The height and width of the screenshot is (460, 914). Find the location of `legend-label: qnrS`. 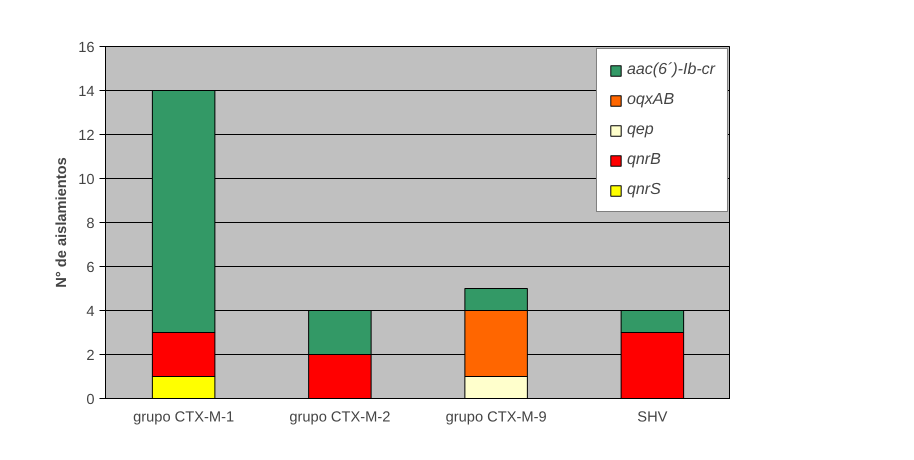

legend-label: qnrS is located at coordinates (643, 190).